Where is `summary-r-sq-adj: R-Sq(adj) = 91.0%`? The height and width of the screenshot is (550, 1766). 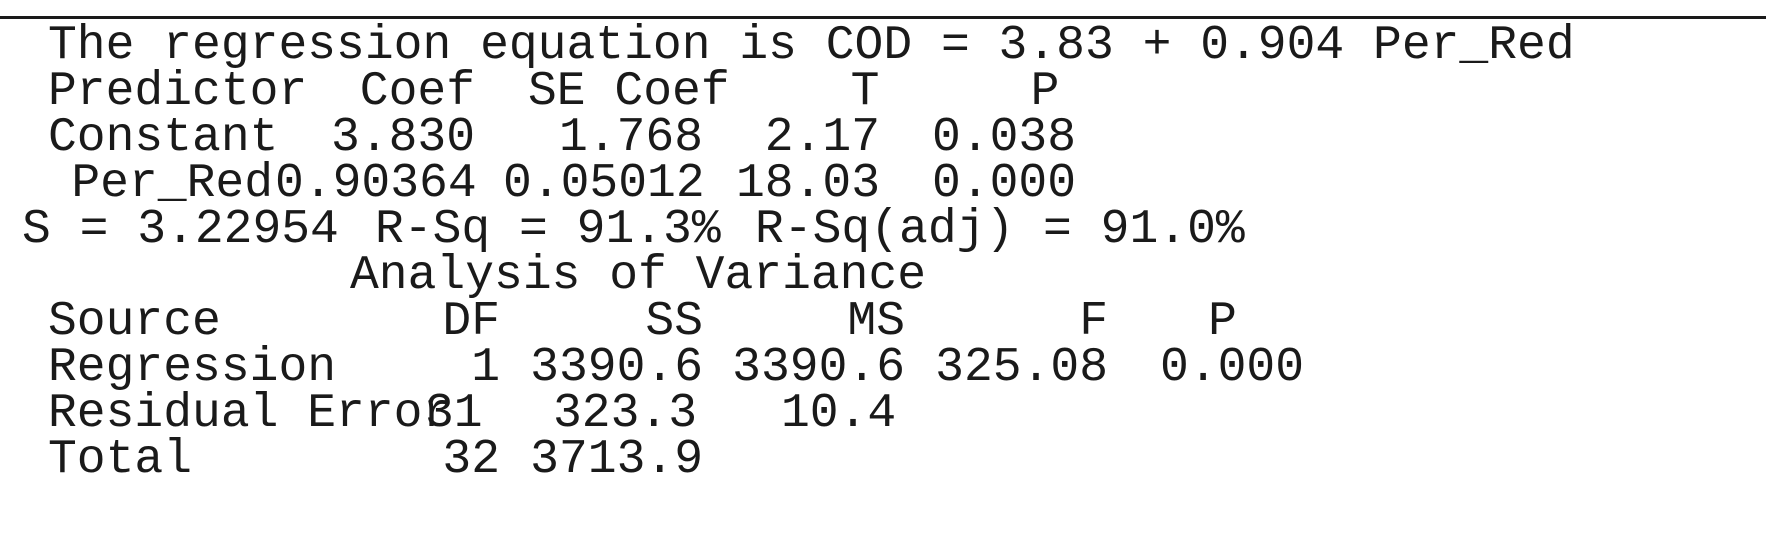 summary-r-sq-adj: R-Sq(adj) = 91.0% is located at coordinates (1000, 230).